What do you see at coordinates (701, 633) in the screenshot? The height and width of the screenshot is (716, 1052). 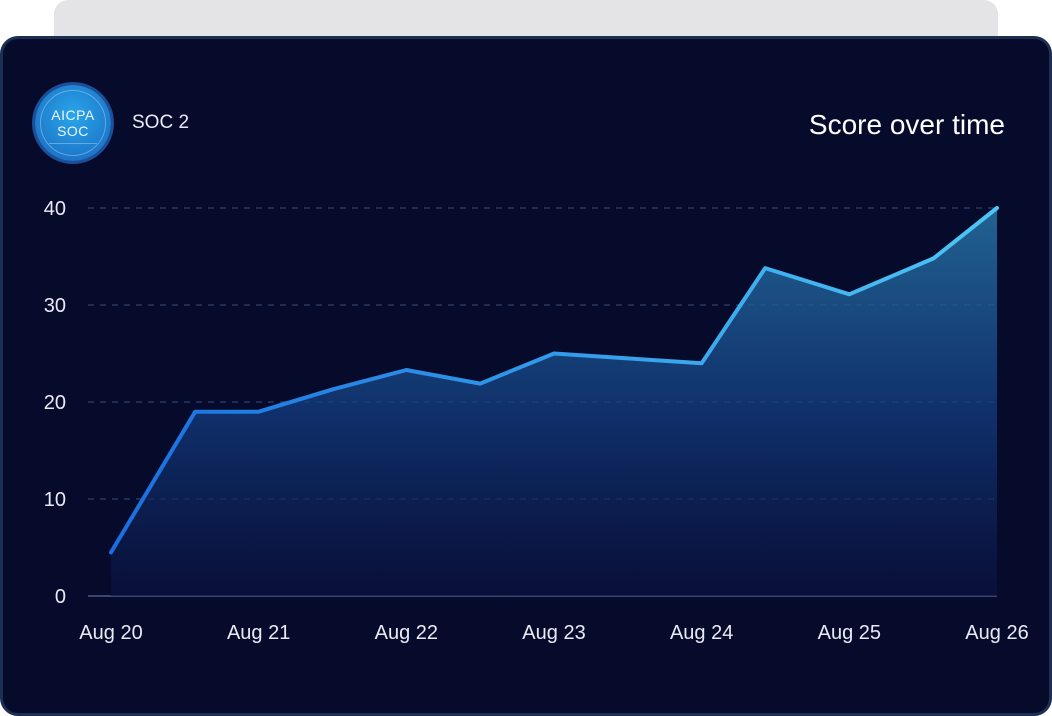 I see `x-tick-label: Aug 24` at bounding box center [701, 633].